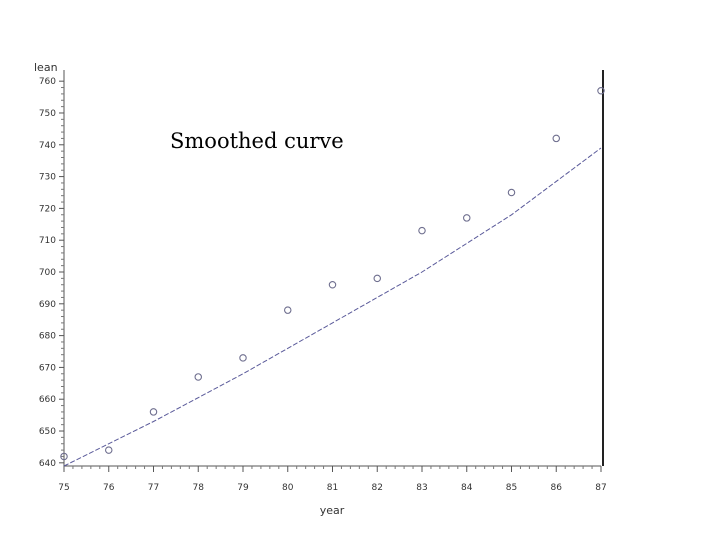 This screenshot has width=720, height=540. I want to click on x-tick-label: 87, so click(600, 488).